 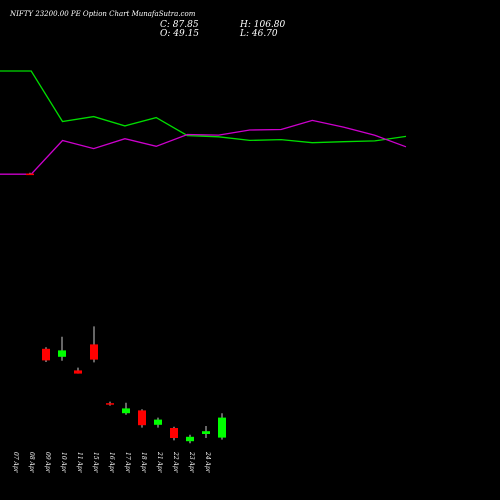 I want to click on x-tick-label: 16 Apr, so click(x=111, y=463).